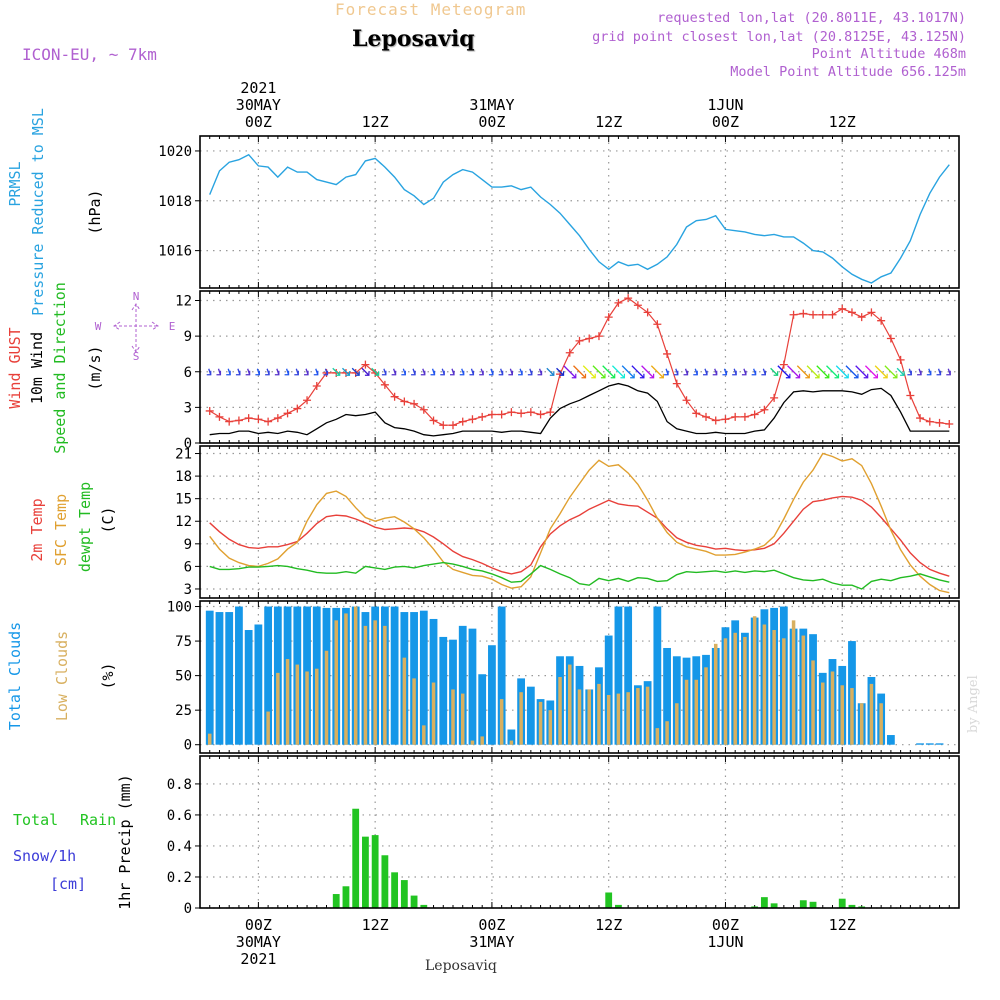 The height and width of the screenshot is (1000, 1000). What do you see at coordinates (183, 500) in the screenshot?
I see `y-tick-label: 15` at bounding box center [183, 500].